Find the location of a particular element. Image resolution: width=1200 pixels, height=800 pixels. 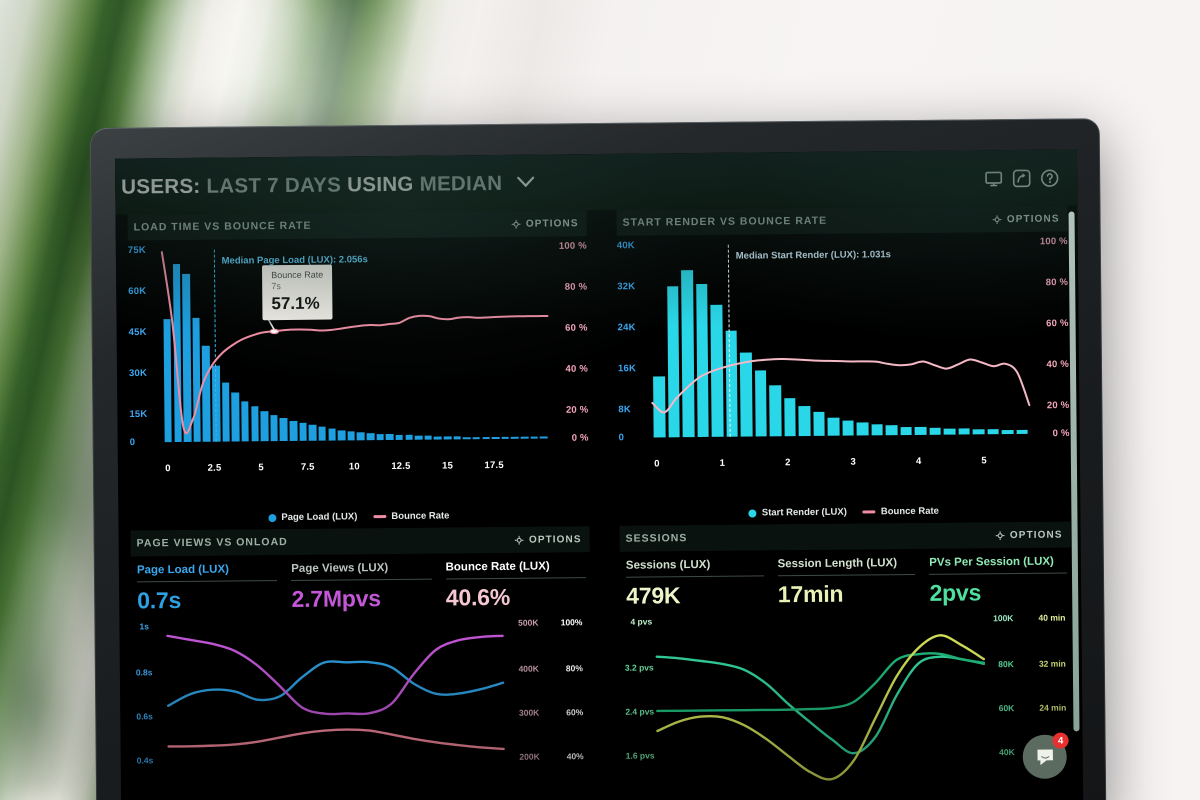

x-tick: 17.5 is located at coordinates (494, 465).